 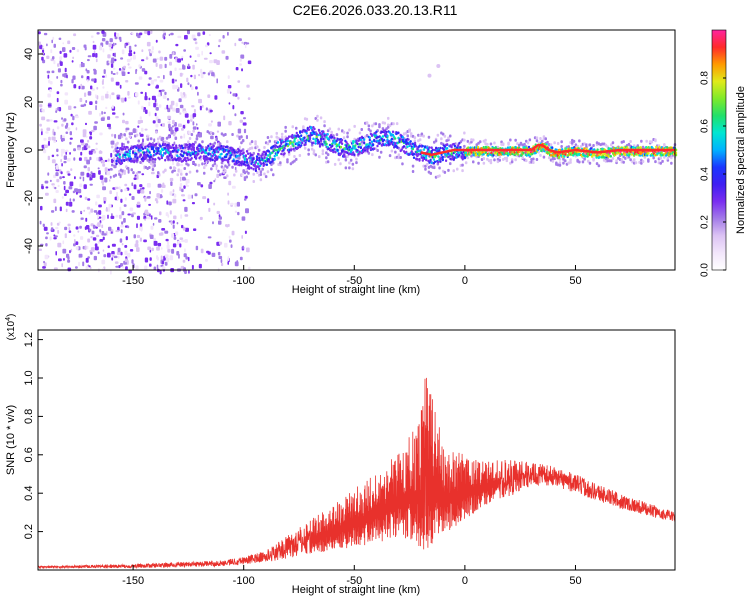 What do you see at coordinates (11, 440) in the screenshot?
I see `snr-y-axis-label: SNR (10 * v/v)` at bounding box center [11, 440].